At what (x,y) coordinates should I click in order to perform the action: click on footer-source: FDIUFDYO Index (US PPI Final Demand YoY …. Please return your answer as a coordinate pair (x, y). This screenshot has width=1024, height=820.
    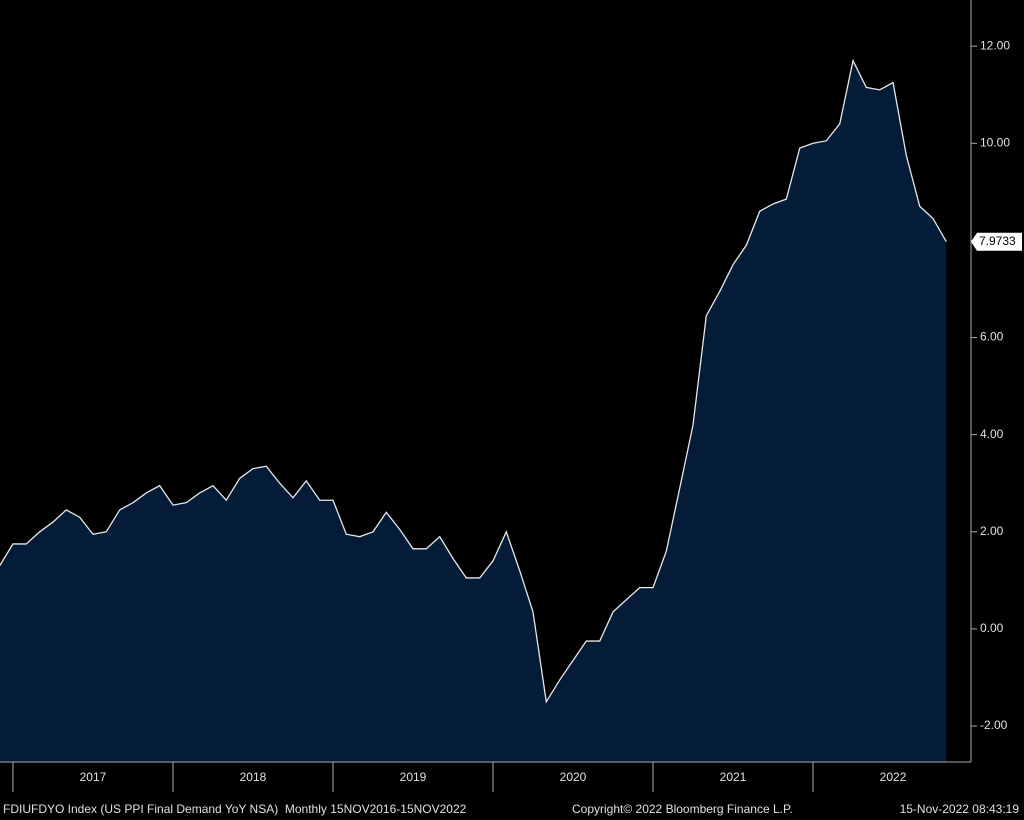
    Looking at the image, I should click on (235, 809).